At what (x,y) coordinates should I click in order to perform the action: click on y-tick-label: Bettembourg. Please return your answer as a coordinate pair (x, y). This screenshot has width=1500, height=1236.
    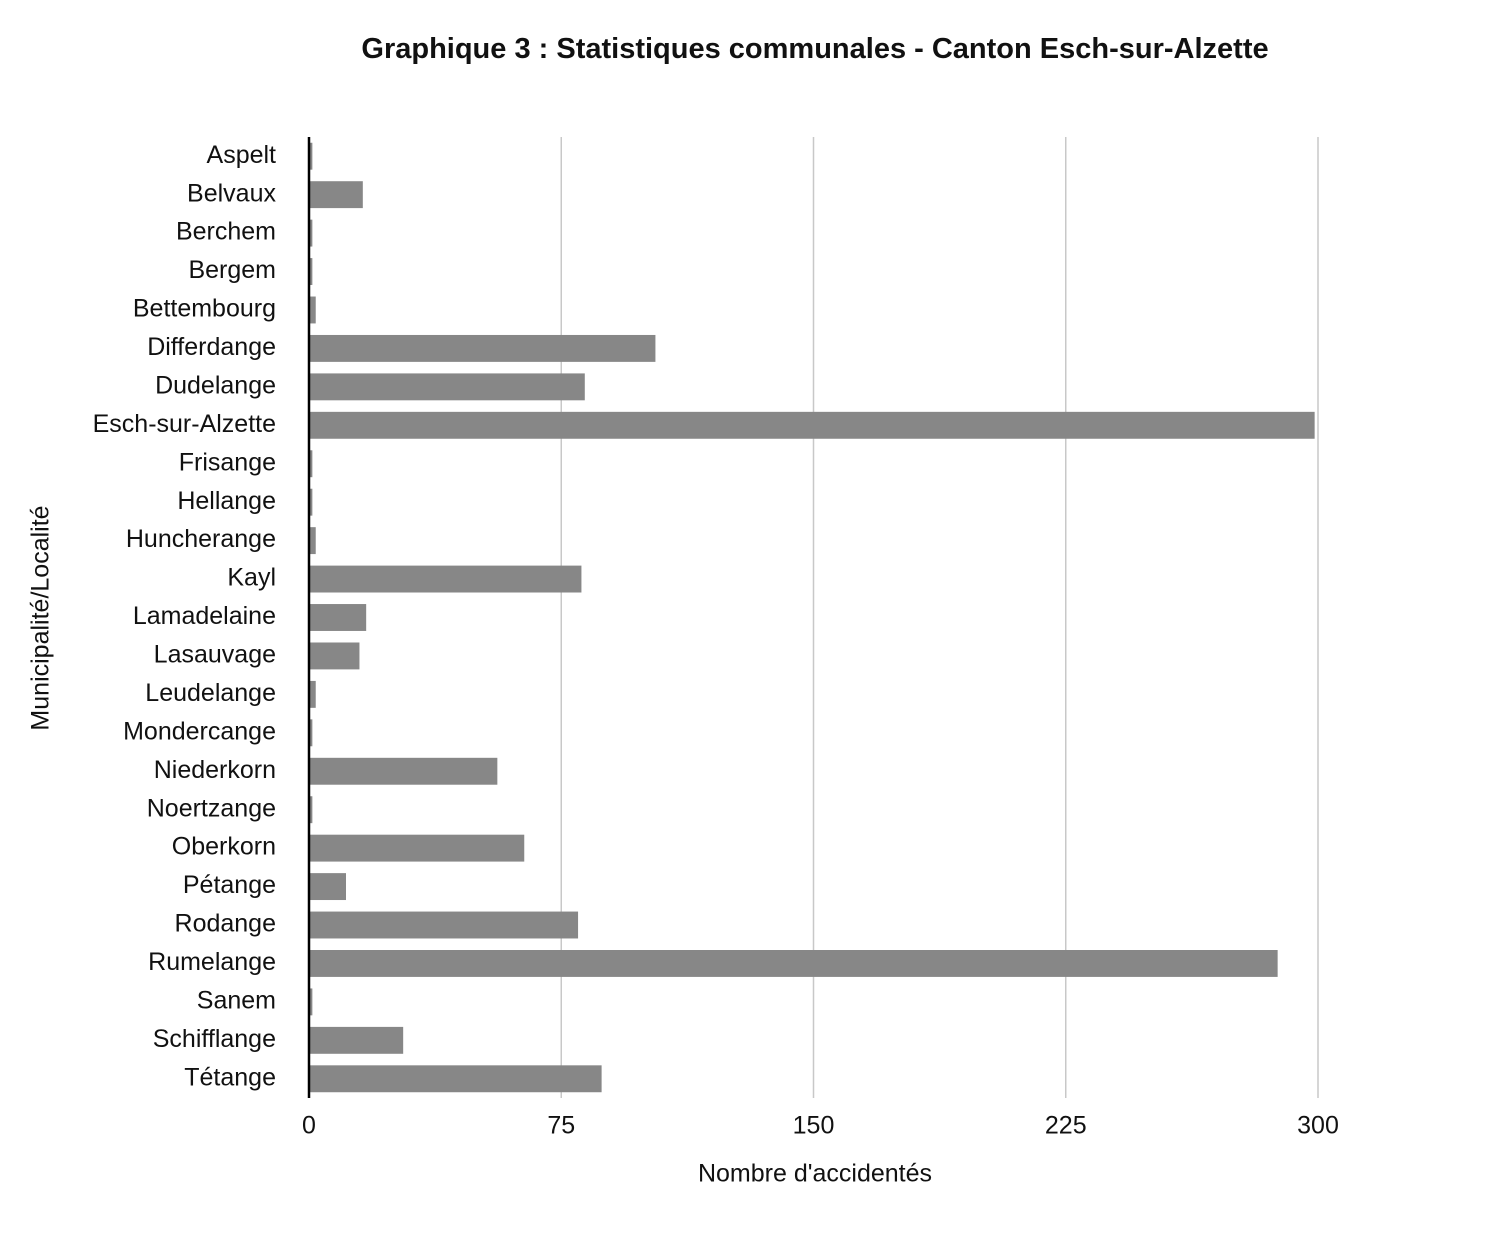
    Looking at the image, I should click on (204, 309).